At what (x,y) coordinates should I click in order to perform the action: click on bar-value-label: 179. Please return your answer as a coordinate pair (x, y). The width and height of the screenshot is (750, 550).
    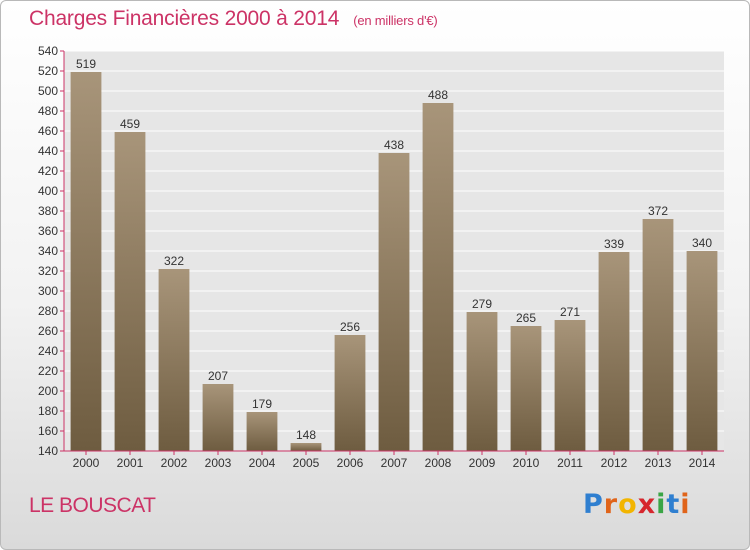
    Looking at the image, I should click on (262, 404).